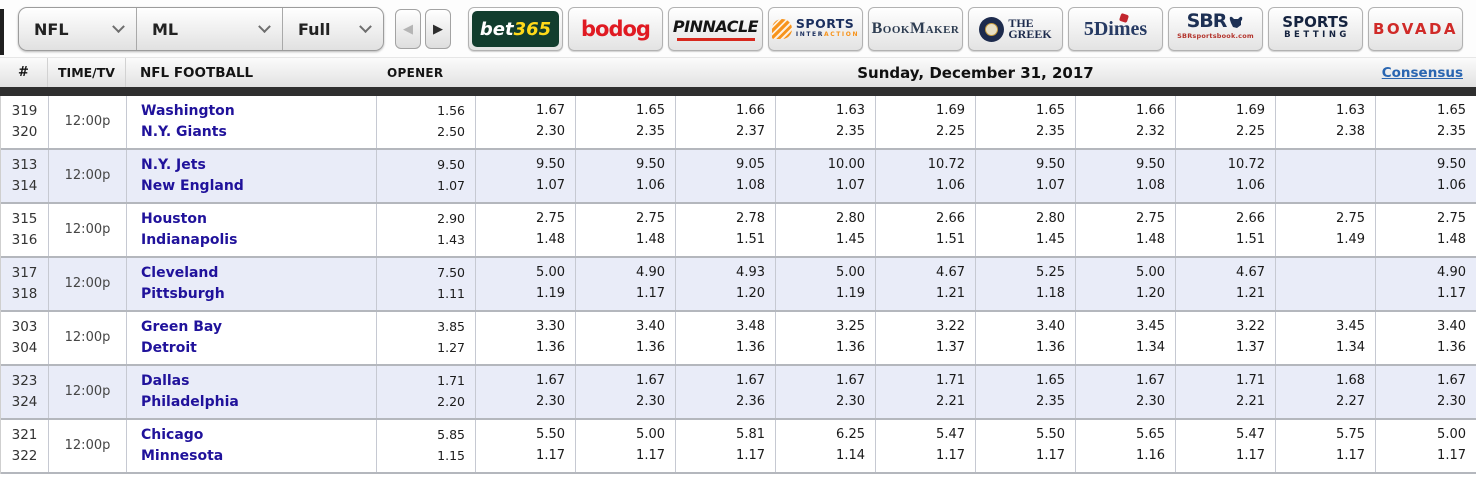 Image resolution: width=1476 pixels, height=487 pixels. What do you see at coordinates (1150, 401) in the screenshot?
I see `odds-5dimes-value: 2.30` at bounding box center [1150, 401].